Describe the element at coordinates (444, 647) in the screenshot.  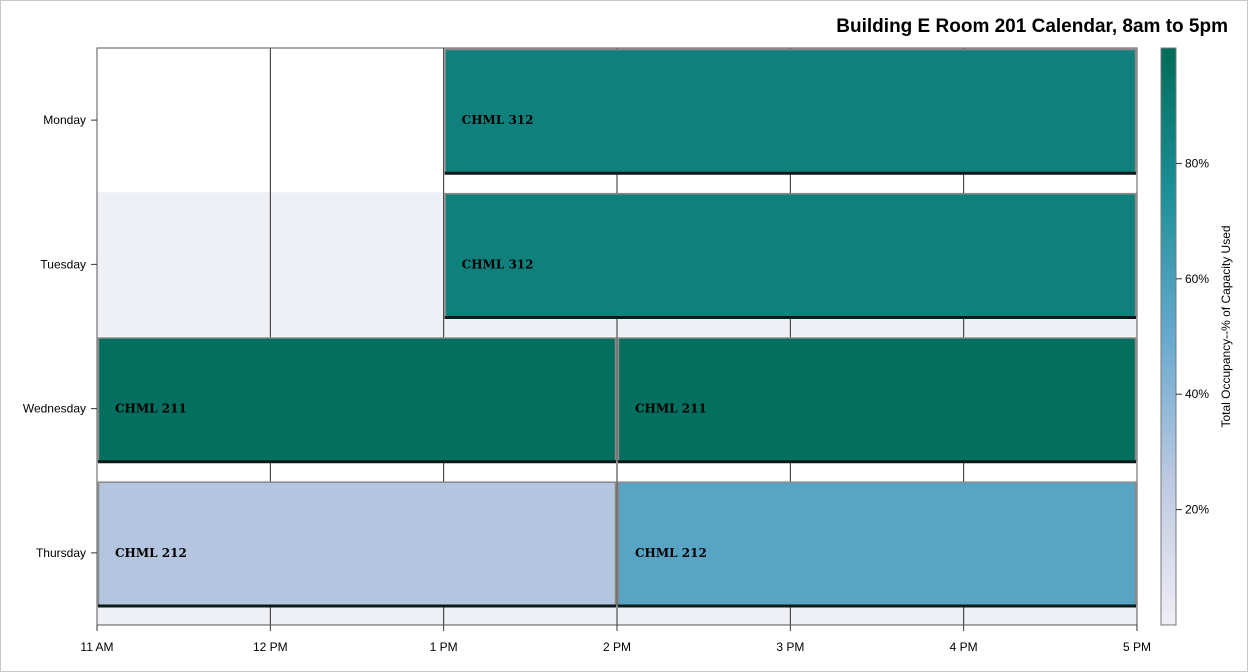
I see `x-tick-label: 1 PM` at that location.